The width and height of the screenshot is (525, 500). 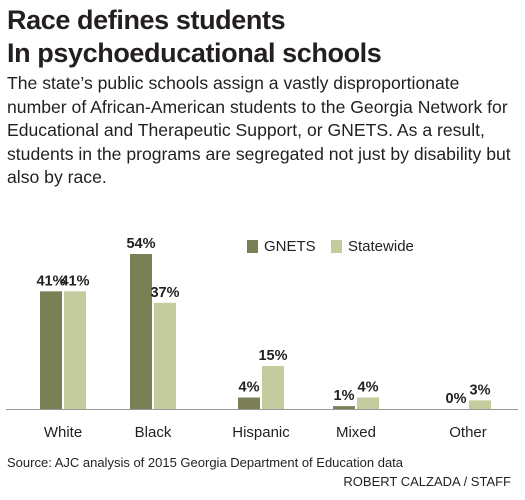 What do you see at coordinates (249, 388) in the screenshot?
I see `data-label-gnets-hispanic: 4%` at bounding box center [249, 388].